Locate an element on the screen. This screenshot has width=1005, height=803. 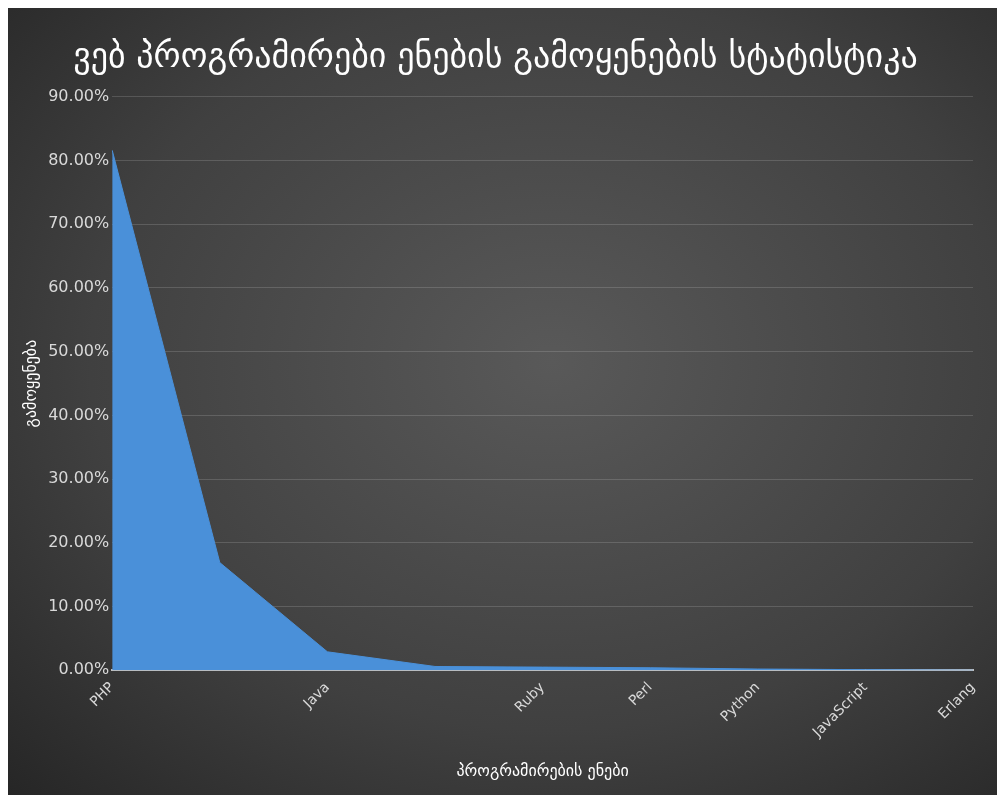
y-tick-label: 10.00% is located at coordinates (79, 605).